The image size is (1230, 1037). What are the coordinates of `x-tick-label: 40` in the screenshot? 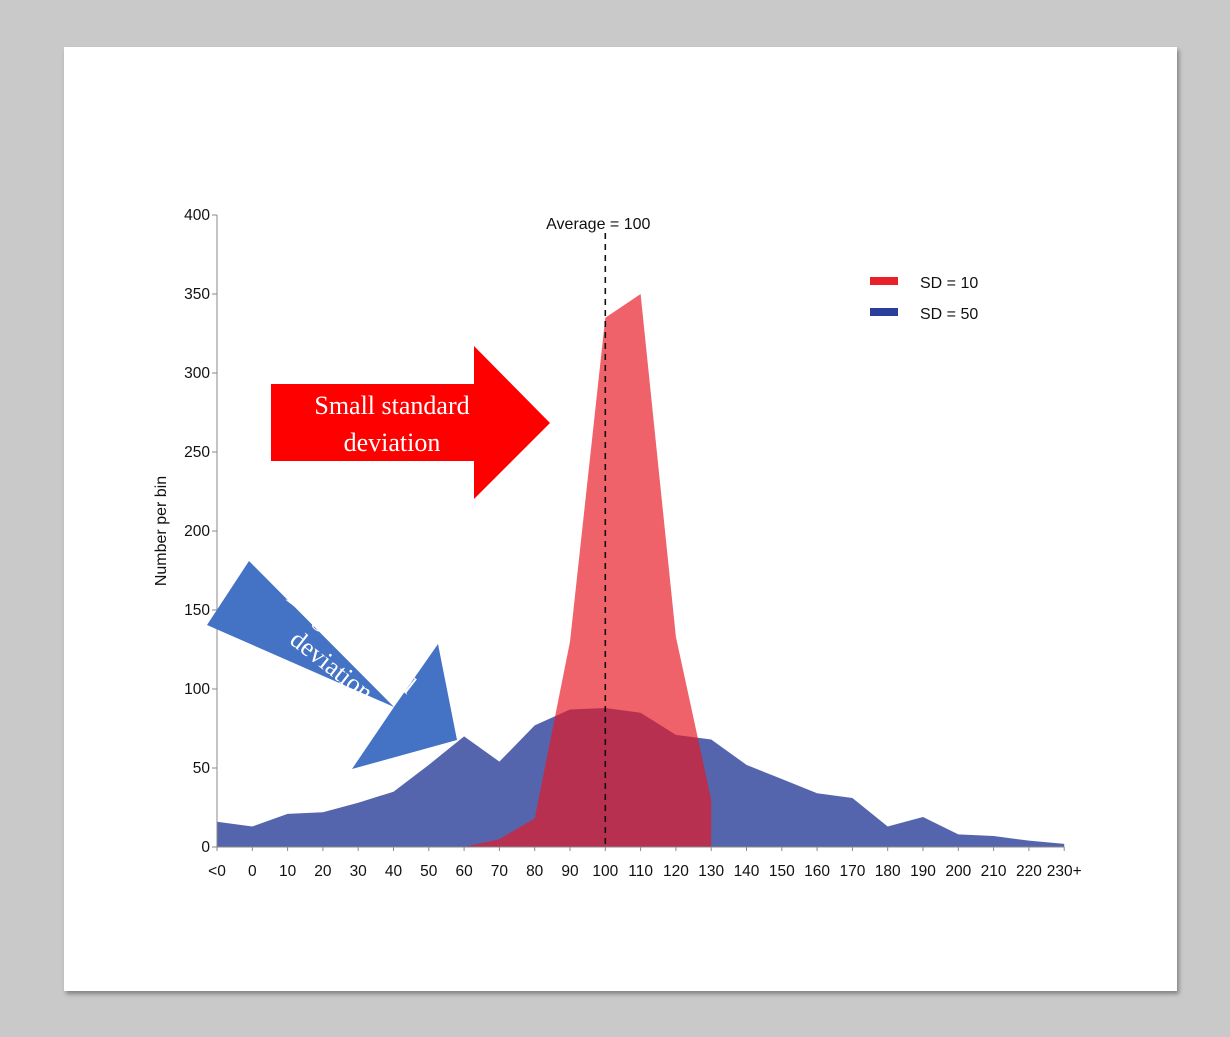 It's located at (394, 871).